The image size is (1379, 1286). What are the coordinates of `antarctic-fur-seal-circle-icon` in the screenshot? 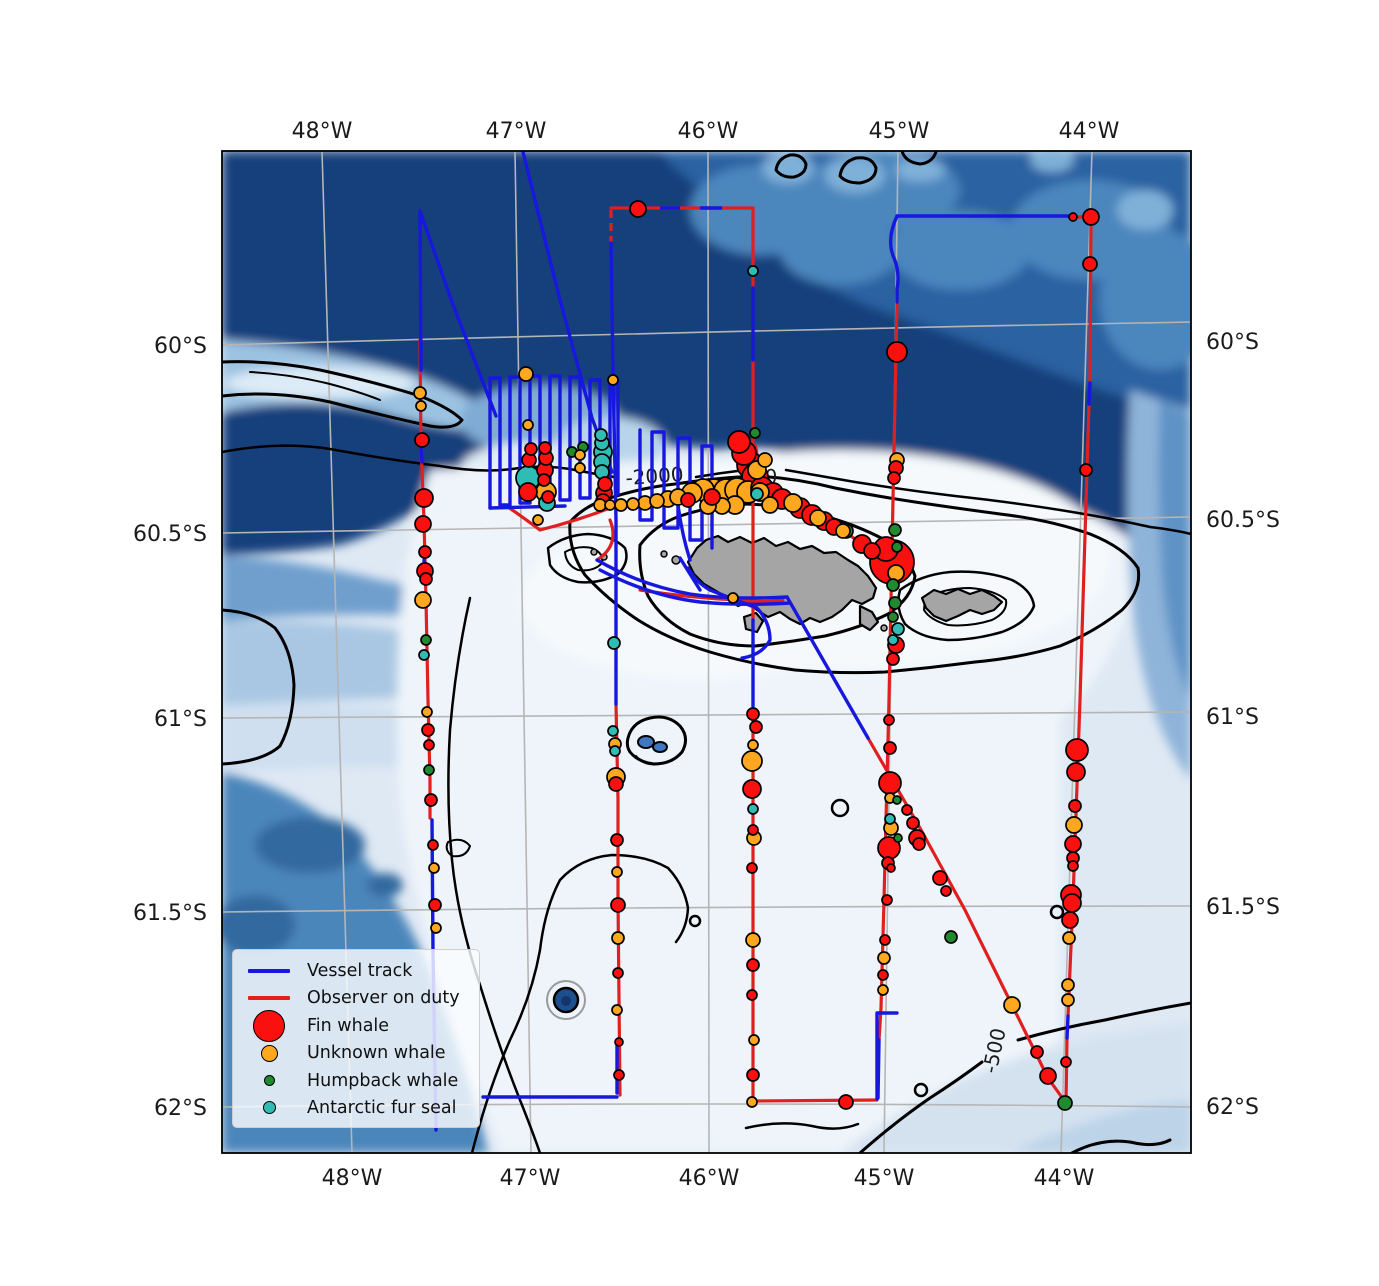 It's located at (269, 1108).